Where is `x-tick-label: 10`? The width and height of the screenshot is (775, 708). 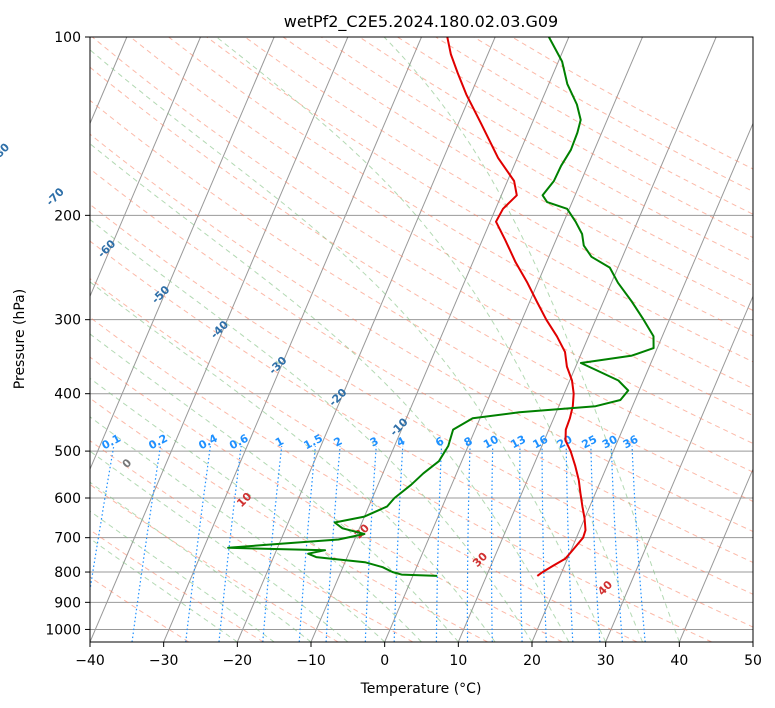 x-tick-label: 10 is located at coordinates (458, 661).